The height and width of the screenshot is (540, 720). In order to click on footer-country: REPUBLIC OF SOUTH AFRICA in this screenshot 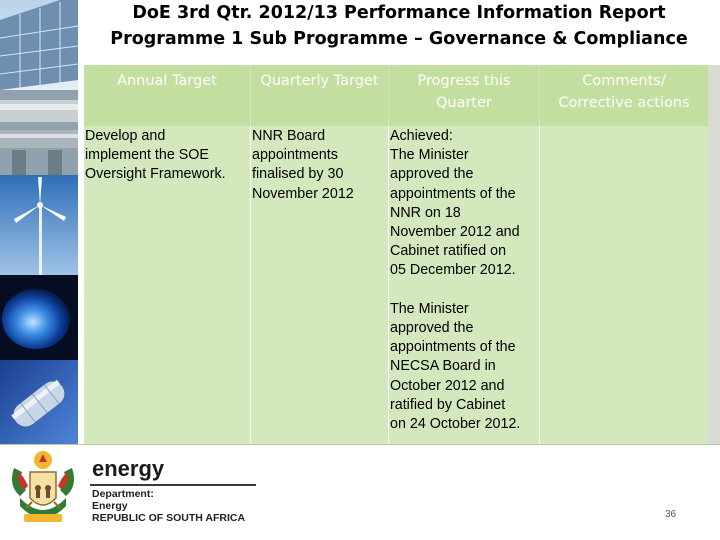, I will do `click(169, 518)`.